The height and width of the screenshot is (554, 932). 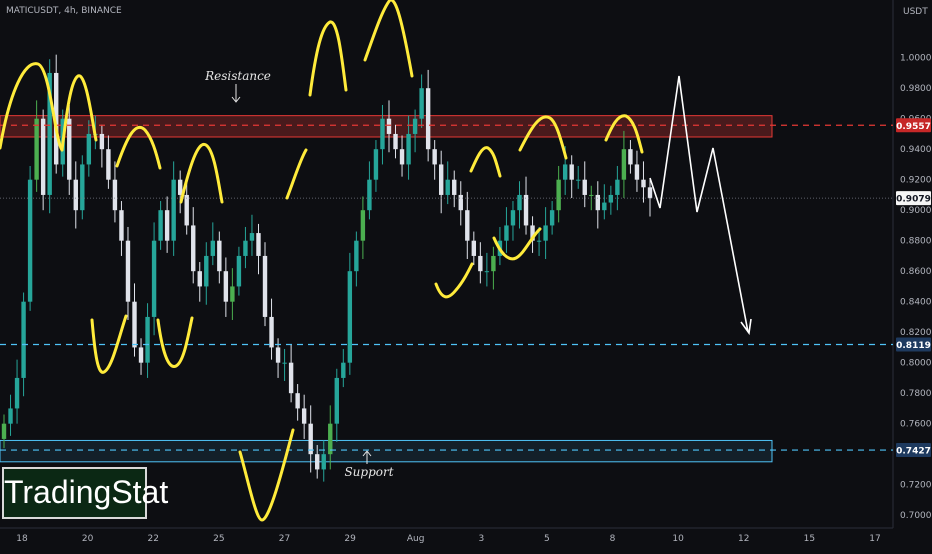 I want to click on price-marker-label: 0.8119, so click(x=913, y=346).